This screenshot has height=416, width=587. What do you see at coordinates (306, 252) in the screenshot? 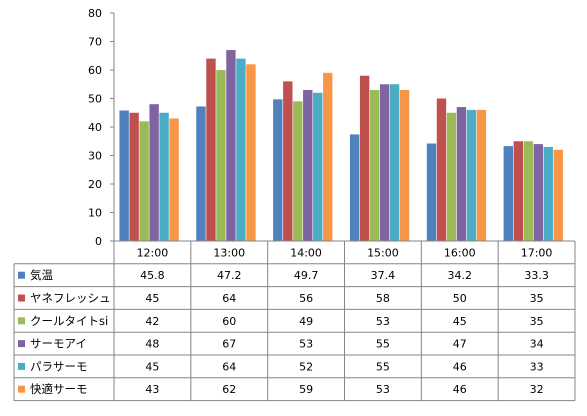
I see `x-tick-label: 14:00` at bounding box center [306, 252].